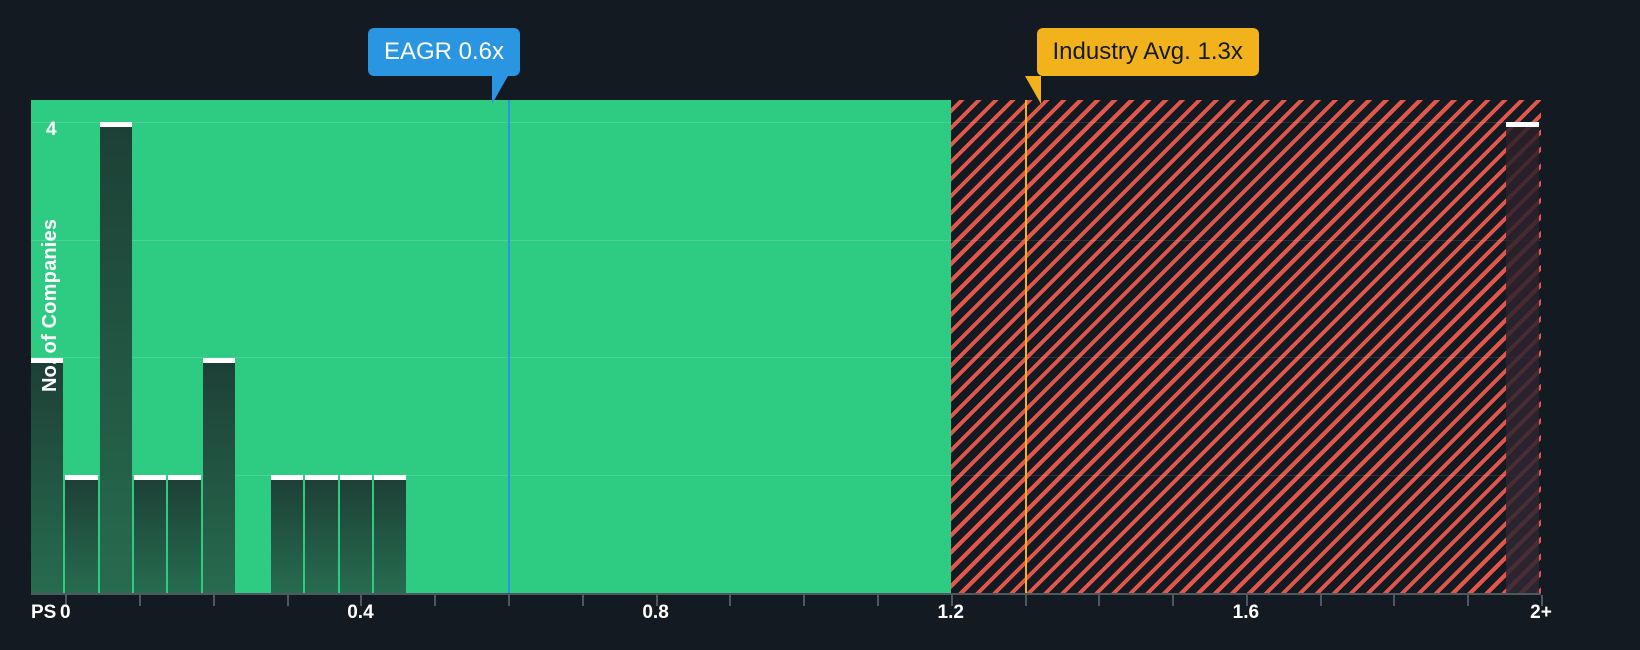 The image size is (1640, 650). What do you see at coordinates (50, 305) in the screenshot?
I see `y-axis-title: No. of Companies` at bounding box center [50, 305].